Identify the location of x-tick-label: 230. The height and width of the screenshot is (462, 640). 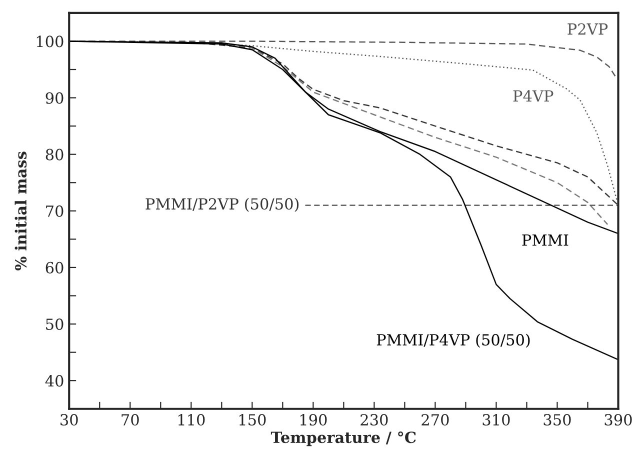
(374, 420).